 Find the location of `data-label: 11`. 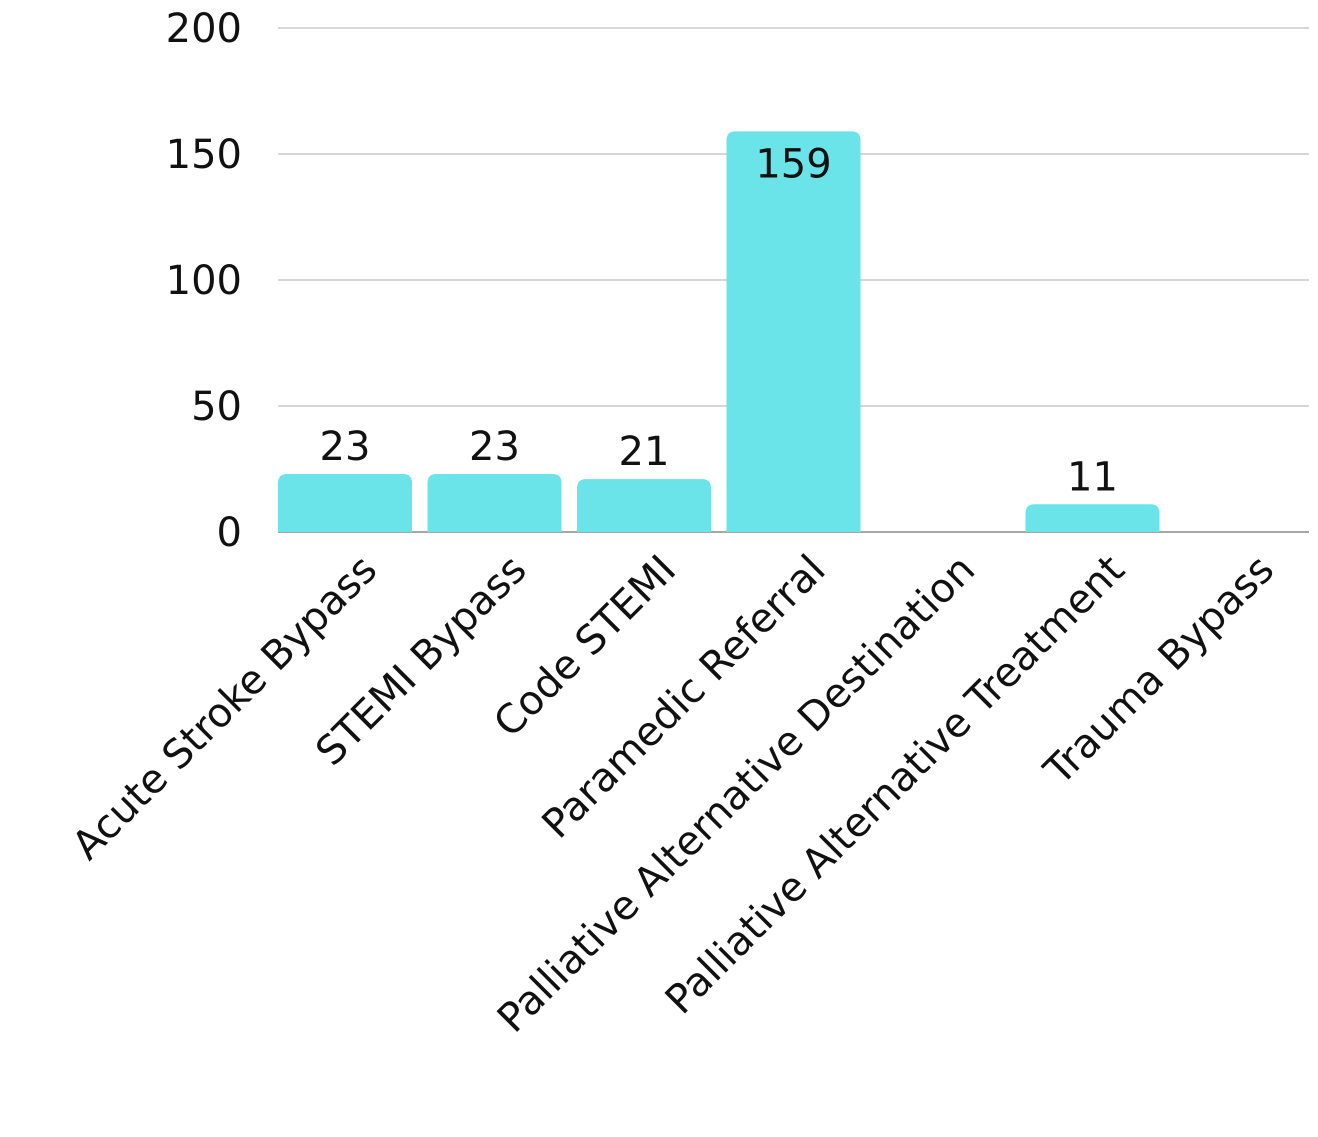

data-label: 11 is located at coordinates (1092, 477).